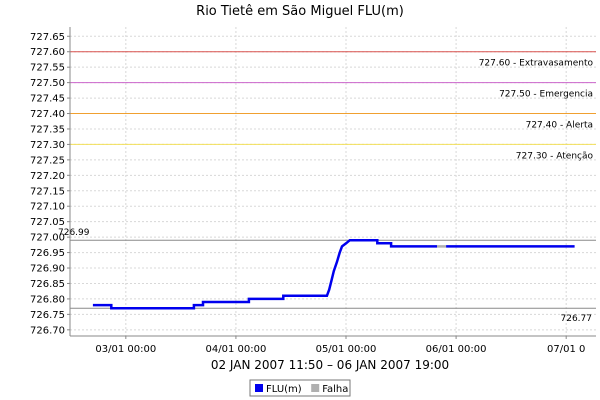 This screenshot has height=400, width=600. Describe the element at coordinates (536, 64) in the screenshot. I see `threshold-label: 727.60 - Extravasamento` at that location.